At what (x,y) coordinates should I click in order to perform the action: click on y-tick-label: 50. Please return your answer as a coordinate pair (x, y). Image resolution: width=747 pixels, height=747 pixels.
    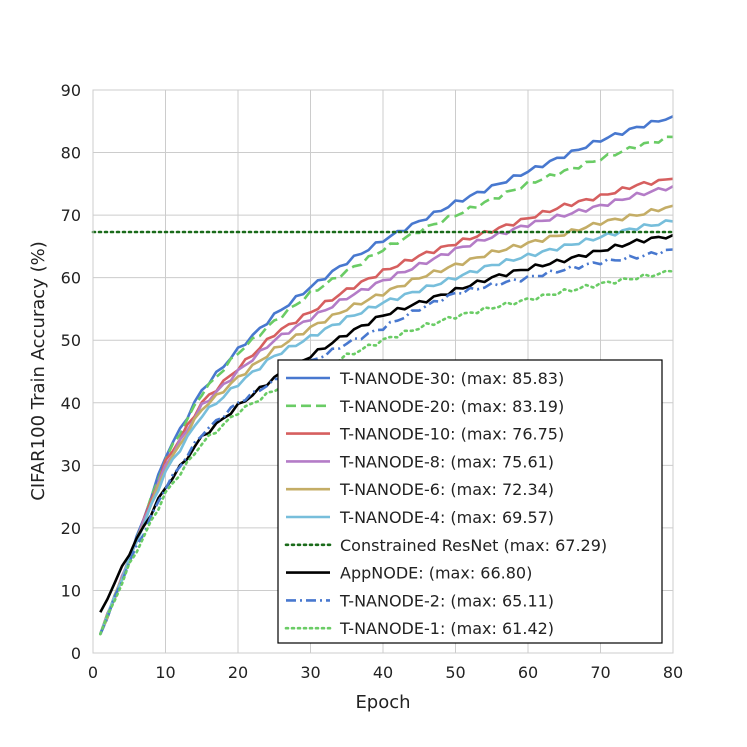
    Looking at the image, I should click on (71, 340).